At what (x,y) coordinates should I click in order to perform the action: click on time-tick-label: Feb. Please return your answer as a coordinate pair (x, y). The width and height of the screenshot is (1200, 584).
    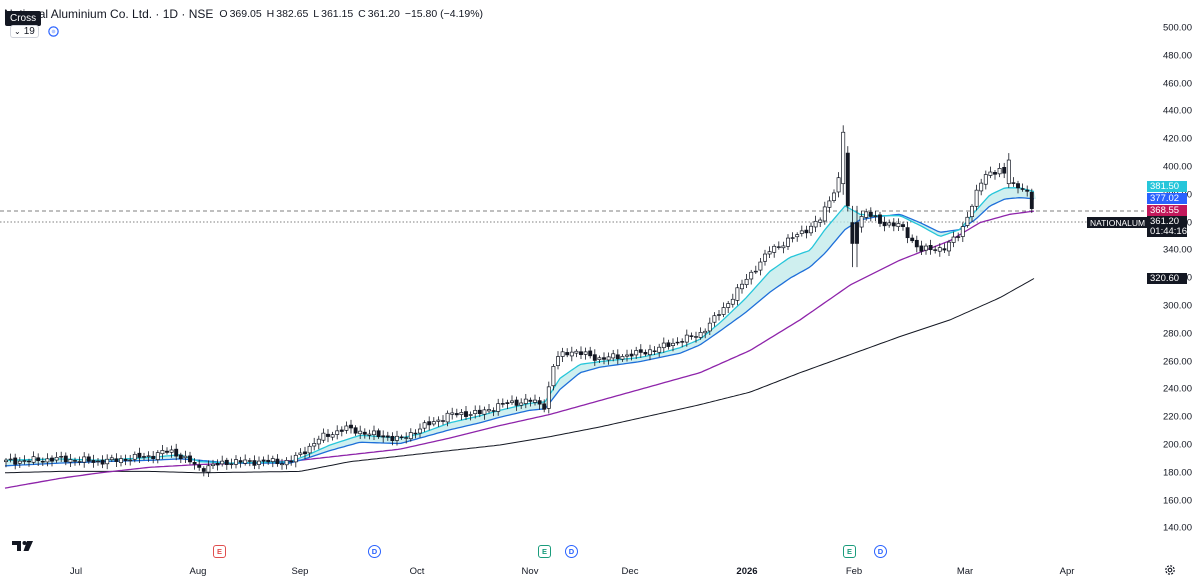
    Looking at the image, I should click on (854, 571).